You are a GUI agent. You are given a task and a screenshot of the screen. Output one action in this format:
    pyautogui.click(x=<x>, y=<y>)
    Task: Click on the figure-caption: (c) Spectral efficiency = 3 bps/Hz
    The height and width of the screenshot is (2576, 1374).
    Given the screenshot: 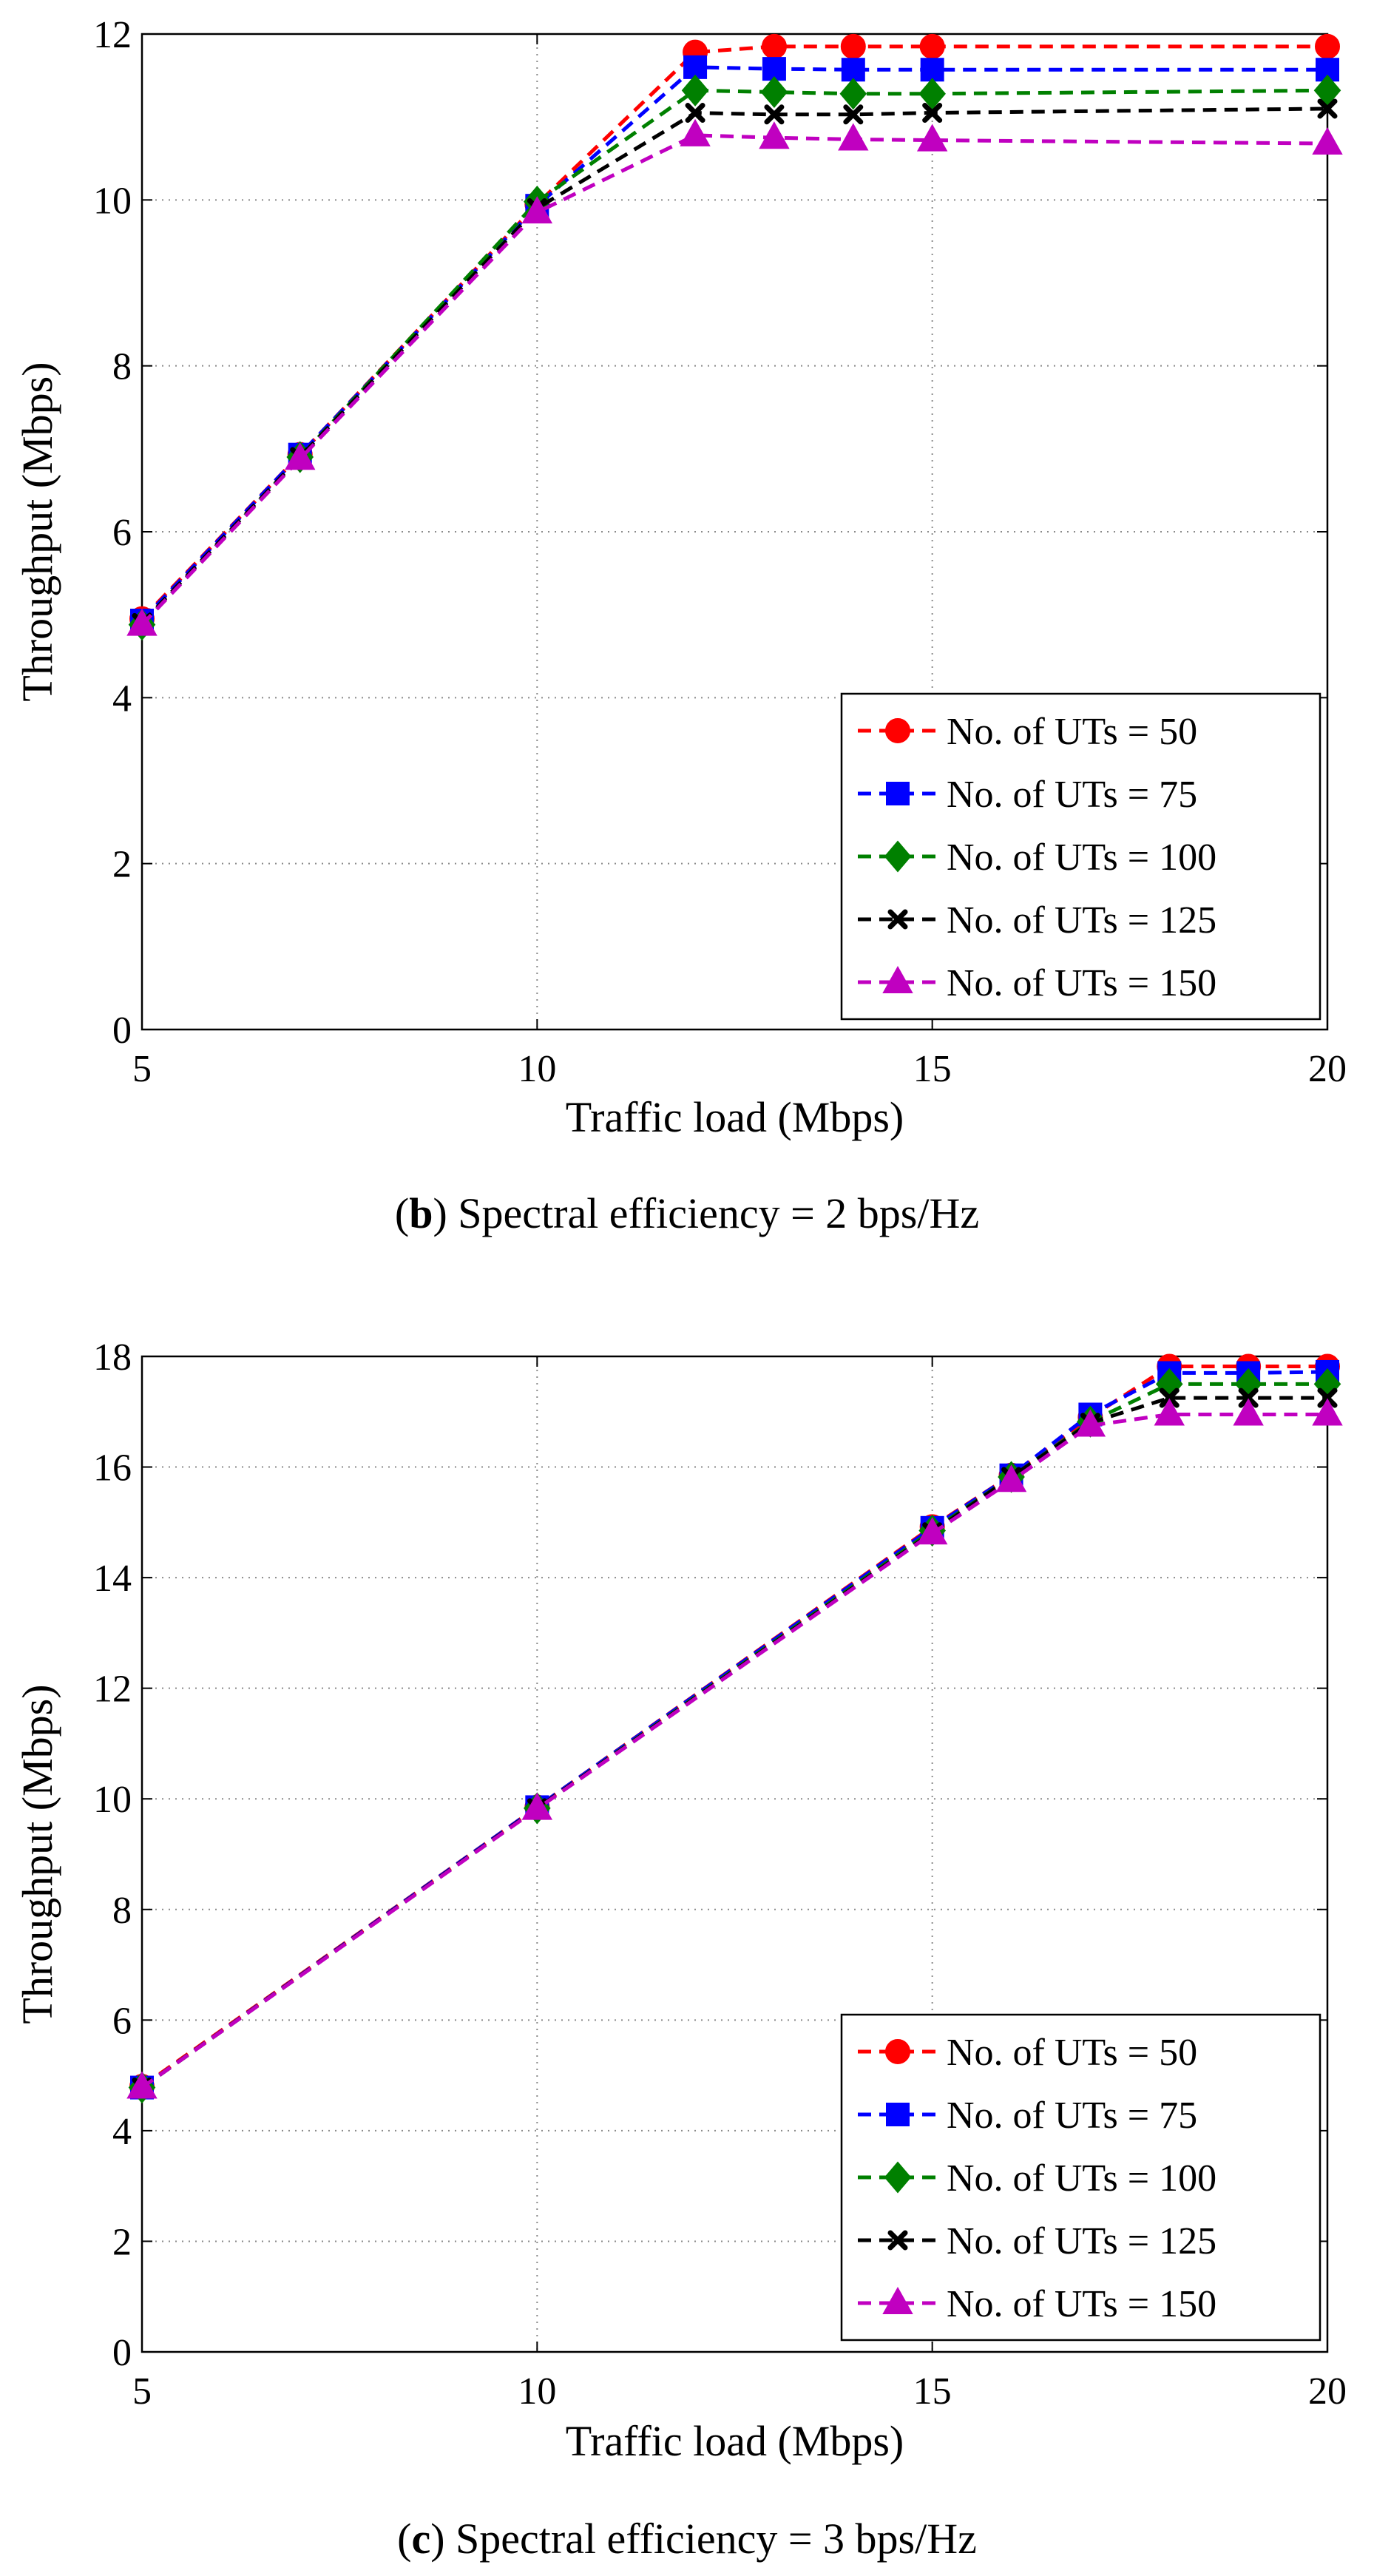 What is the action you would take?
    pyautogui.click(x=687, y=2539)
    